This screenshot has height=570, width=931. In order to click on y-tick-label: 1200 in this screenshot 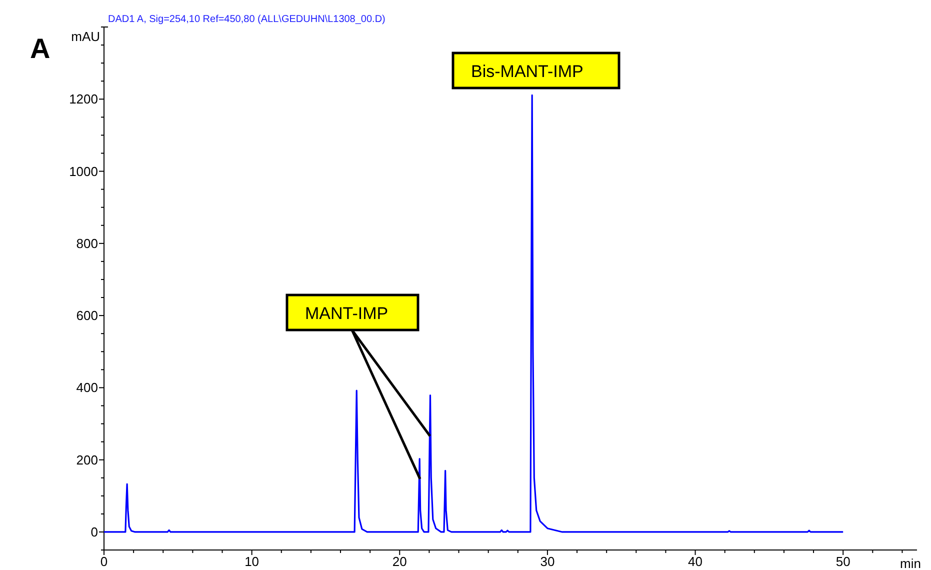, I will do `click(83, 99)`.